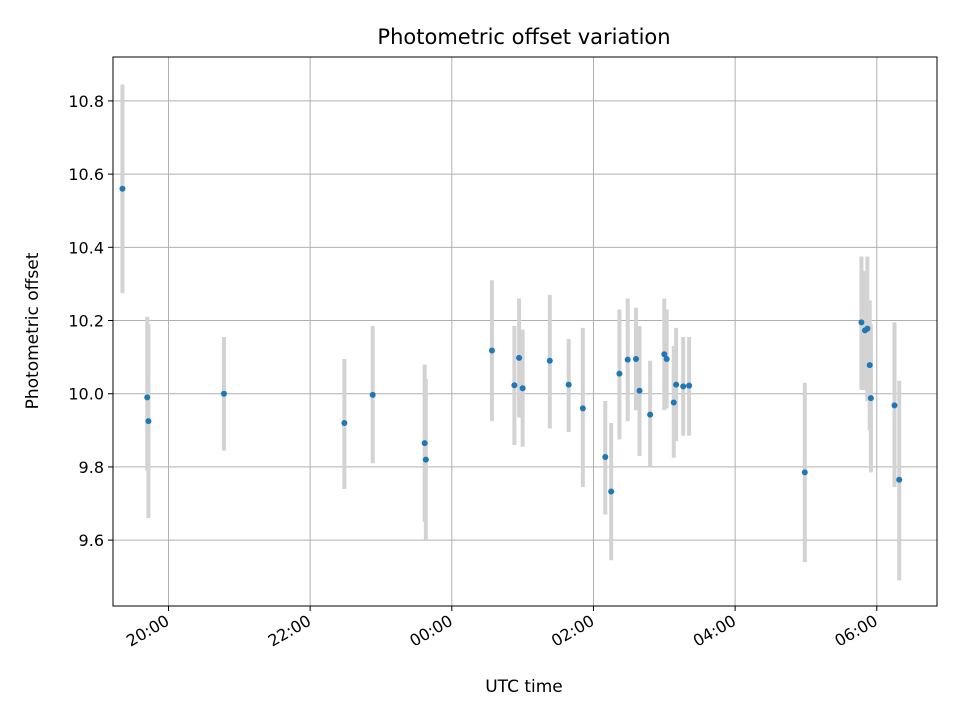  Describe the element at coordinates (86, 394) in the screenshot. I see `y-tick-label: 10.0` at that location.